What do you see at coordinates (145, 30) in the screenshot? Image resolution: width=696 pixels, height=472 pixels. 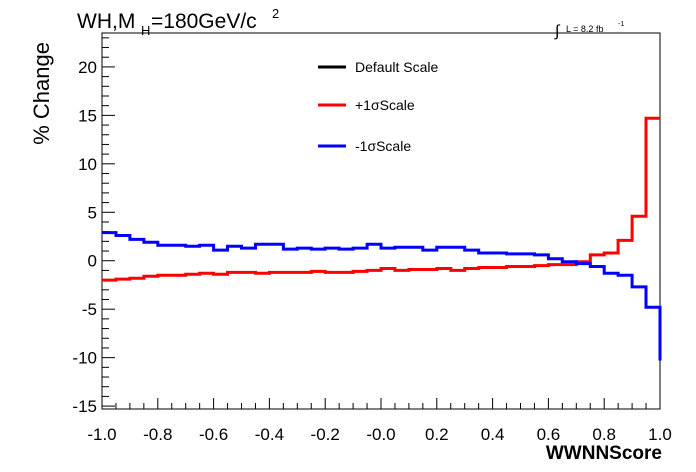 I see `title-subscript: H` at bounding box center [145, 30].